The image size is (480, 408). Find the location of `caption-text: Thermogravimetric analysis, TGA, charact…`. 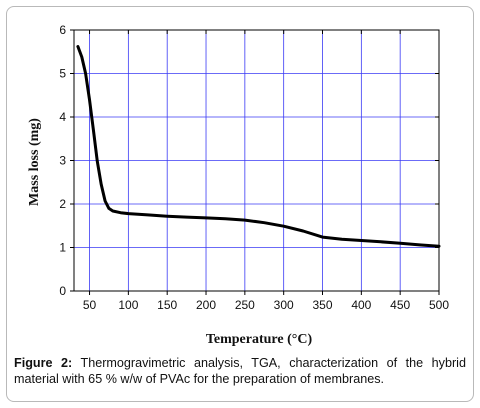

caption-text: Thermogravimetric analysis, TGA, charact… is located at coordinates (240, 371).